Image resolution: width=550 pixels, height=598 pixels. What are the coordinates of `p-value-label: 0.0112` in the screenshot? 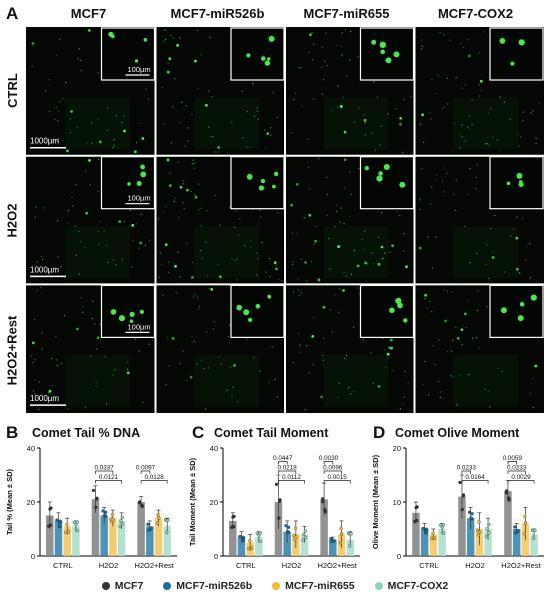 It's located at (291, 477).